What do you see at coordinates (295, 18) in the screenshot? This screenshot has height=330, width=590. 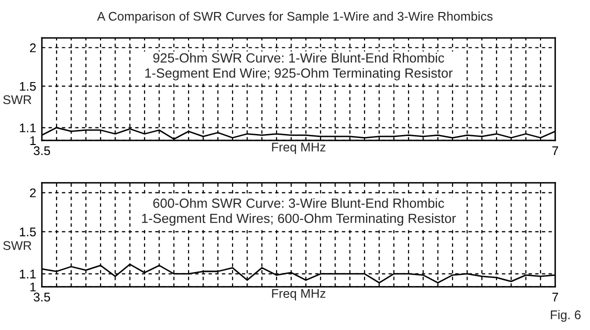 I see `chart-title: A Comparison of SWR Curves for Sample 1-Wire and 3-Wire Rhombics` at bounding box center [295, 18].